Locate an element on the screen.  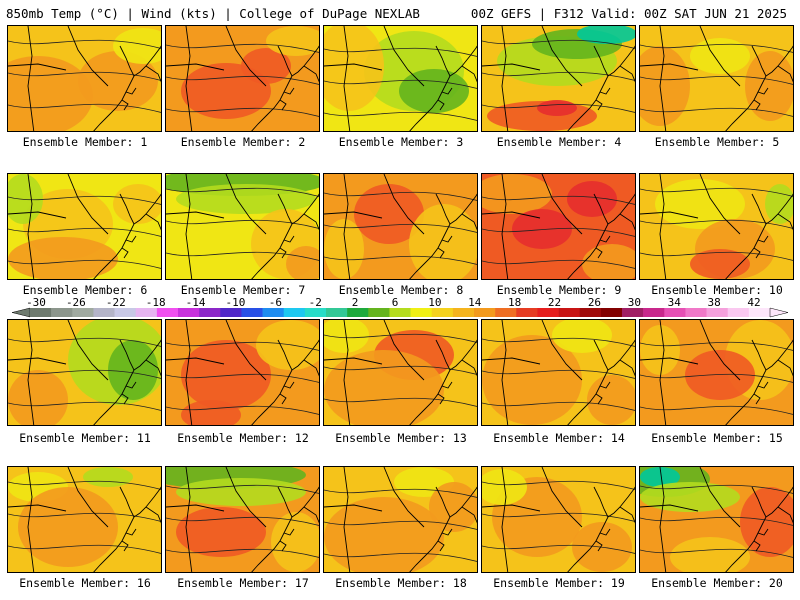
member-label: Ensemble Member: 9 is located at coordinates (559, 290).